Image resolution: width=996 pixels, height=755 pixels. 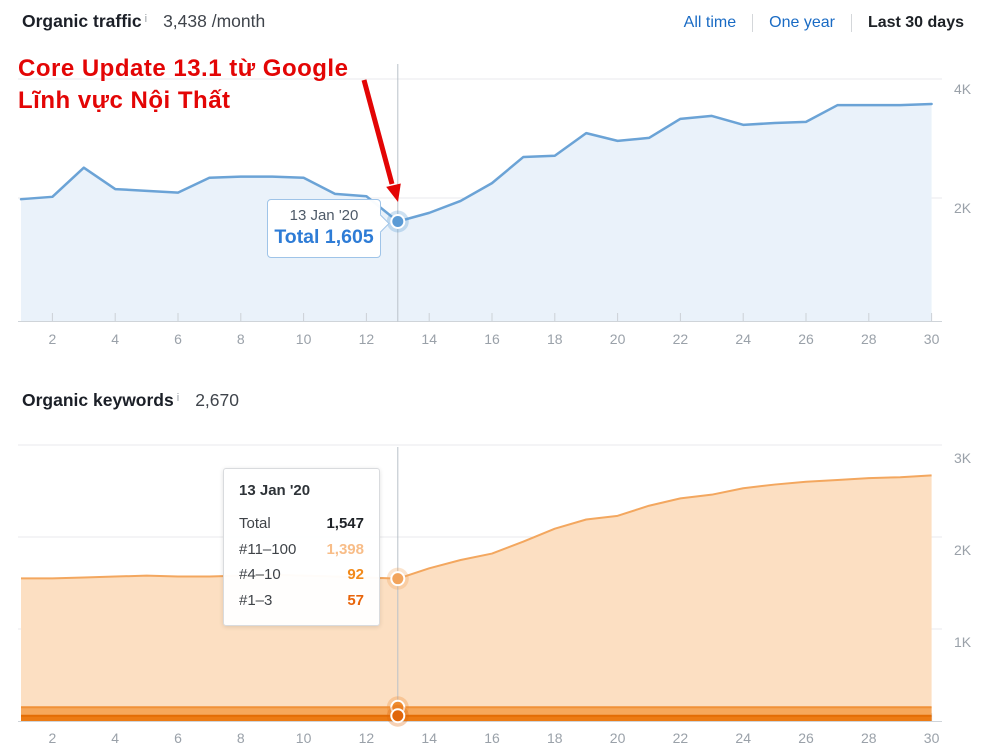 I want to click on tooltip-row-11-100: #11–100 1,398, so click(x=301, y=550).